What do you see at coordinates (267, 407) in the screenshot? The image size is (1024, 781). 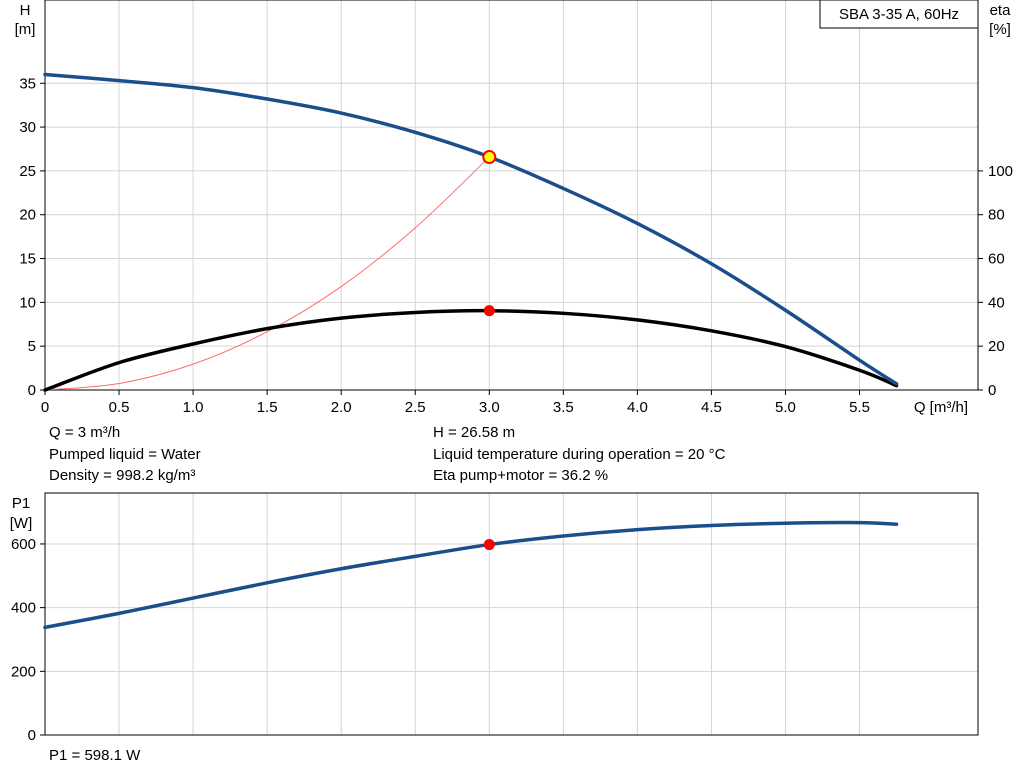 I see `hq-x-tick-label: 1.5` at bounding box center [267, 407].